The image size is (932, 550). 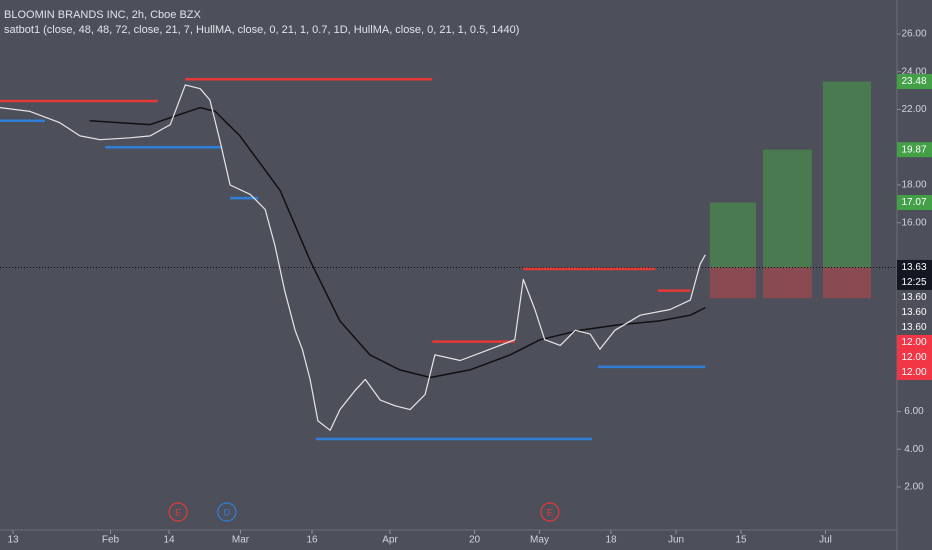 I want to click on price-label: 23.48, so click(x=913, y=81).